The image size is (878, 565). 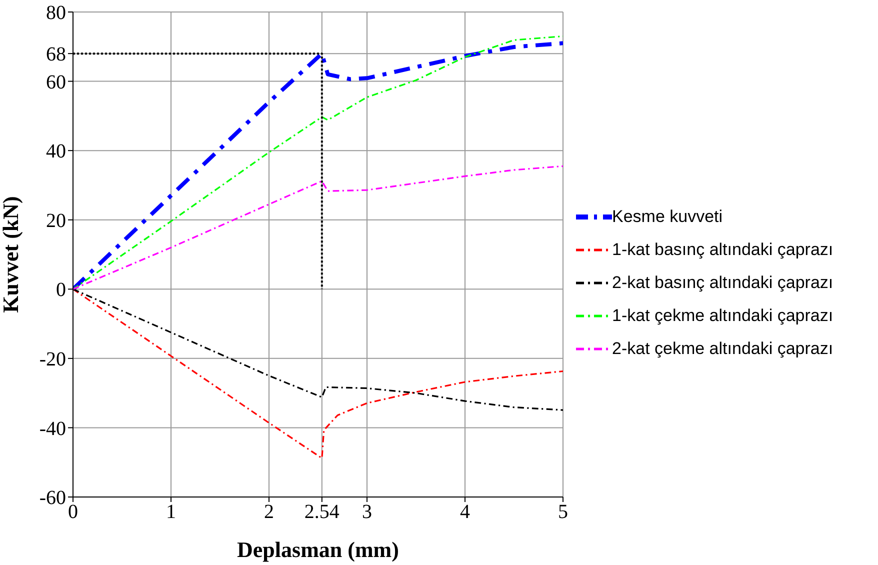 What do you see at coordinates (723, 348) in the screenshot?
I see `legend-label: 2-kat çekme altındaki çaprazı` at bounding box center [723, 348].